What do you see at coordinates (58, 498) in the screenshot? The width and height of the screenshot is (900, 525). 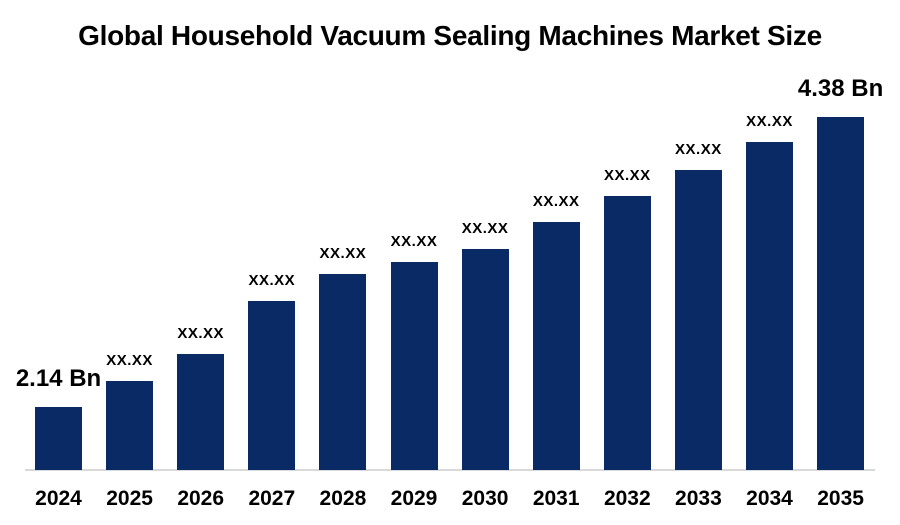 I see `x-axis-label-2024: 2024` at bounding box center [58, 498].